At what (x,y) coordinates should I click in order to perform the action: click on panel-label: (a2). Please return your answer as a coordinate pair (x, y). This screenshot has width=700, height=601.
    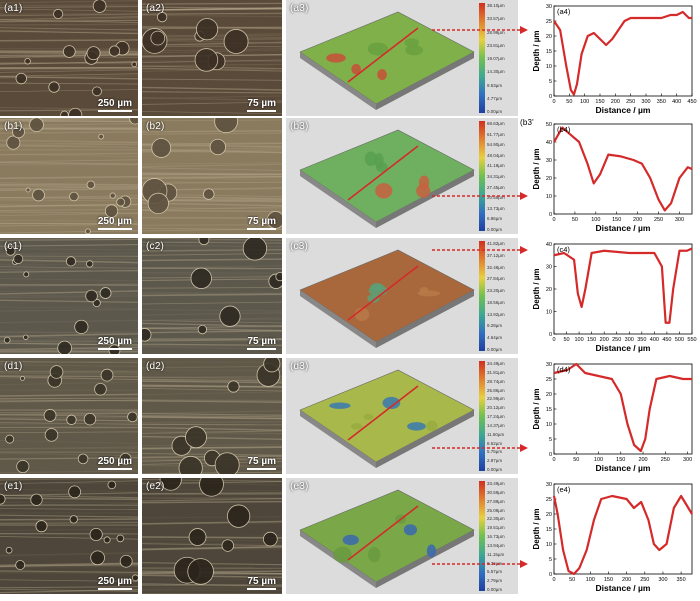
    Looking at the image, I should click on (155, 8).